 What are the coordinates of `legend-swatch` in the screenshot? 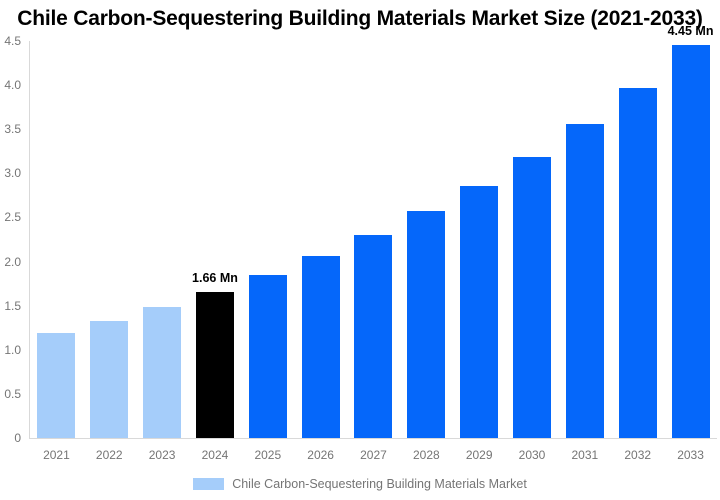 It's located at (209, 484).